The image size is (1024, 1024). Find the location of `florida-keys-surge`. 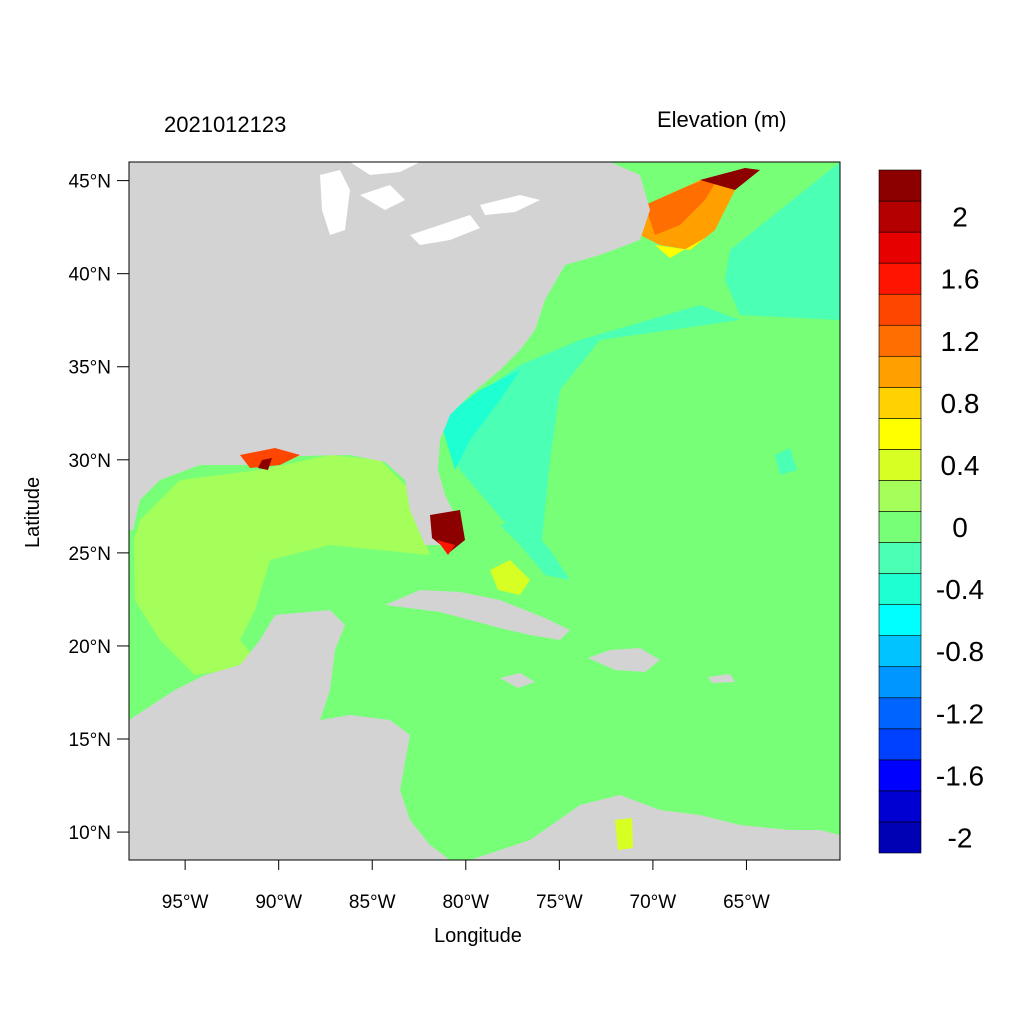

florida-keys-surge is located at coordinates (446, 547).